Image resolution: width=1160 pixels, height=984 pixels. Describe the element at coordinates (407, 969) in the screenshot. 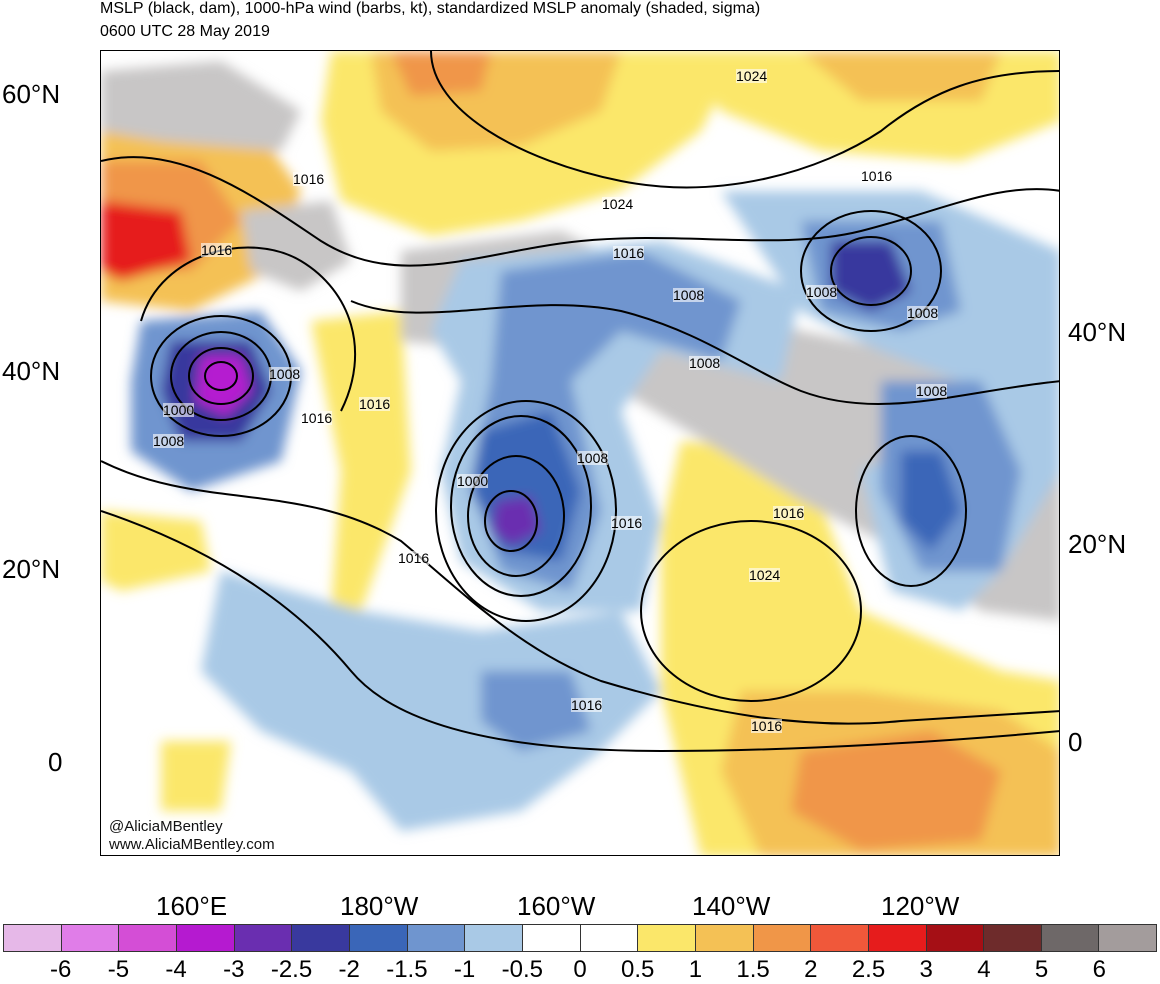

I see `colorbar-label: -1.5` at that location.